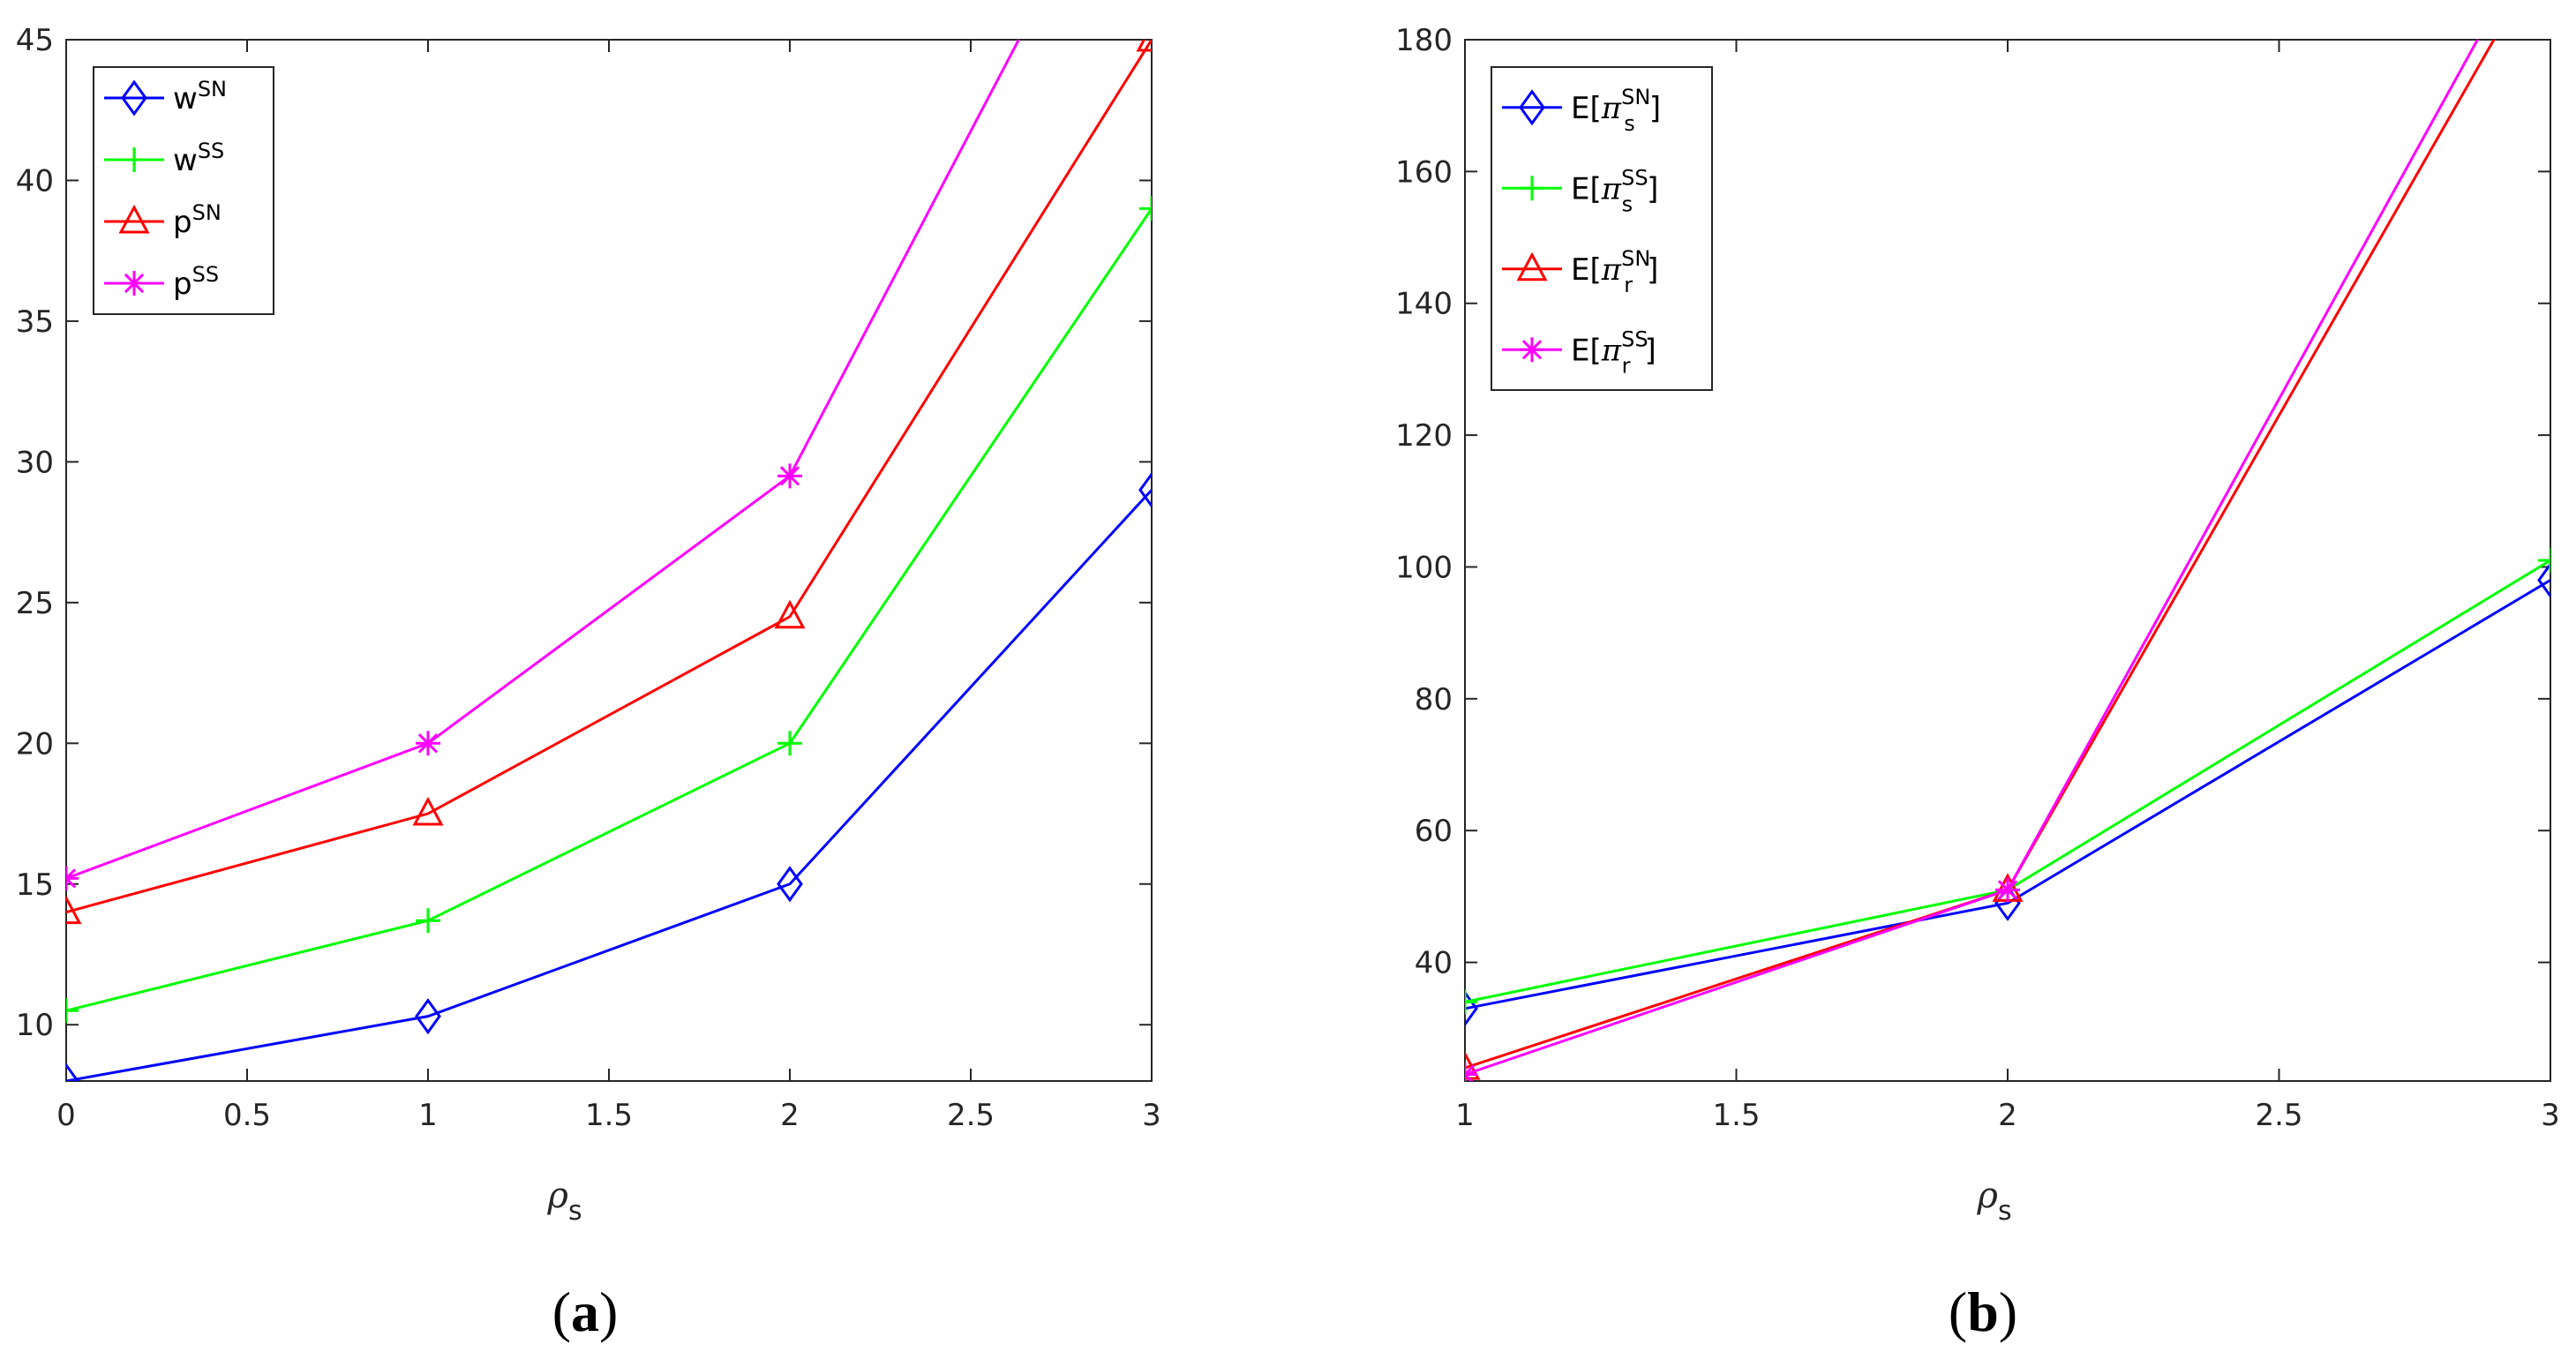  I want to click on legend-entry: wSN, so click(200, 96).